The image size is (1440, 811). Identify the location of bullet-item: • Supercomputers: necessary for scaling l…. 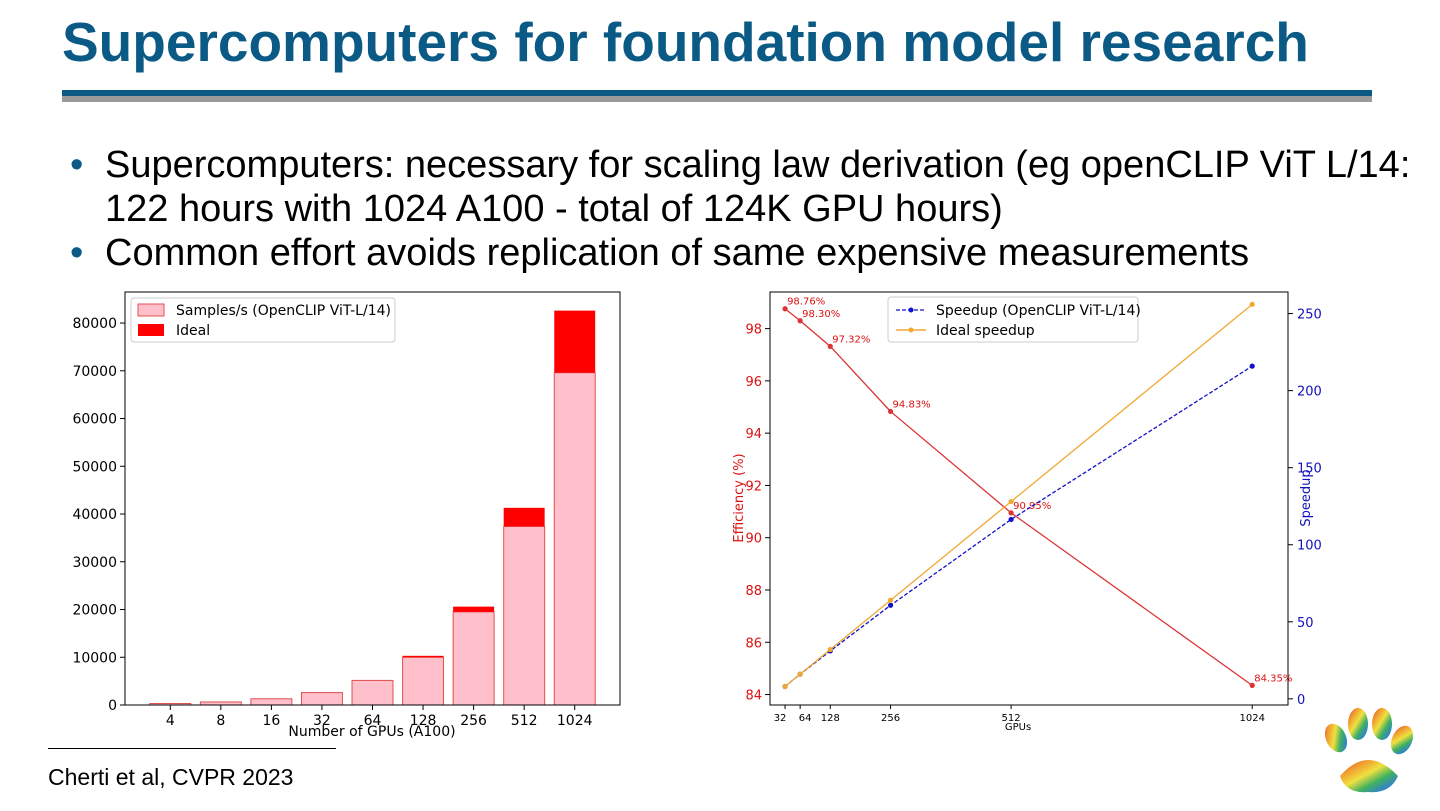
(745, 187).